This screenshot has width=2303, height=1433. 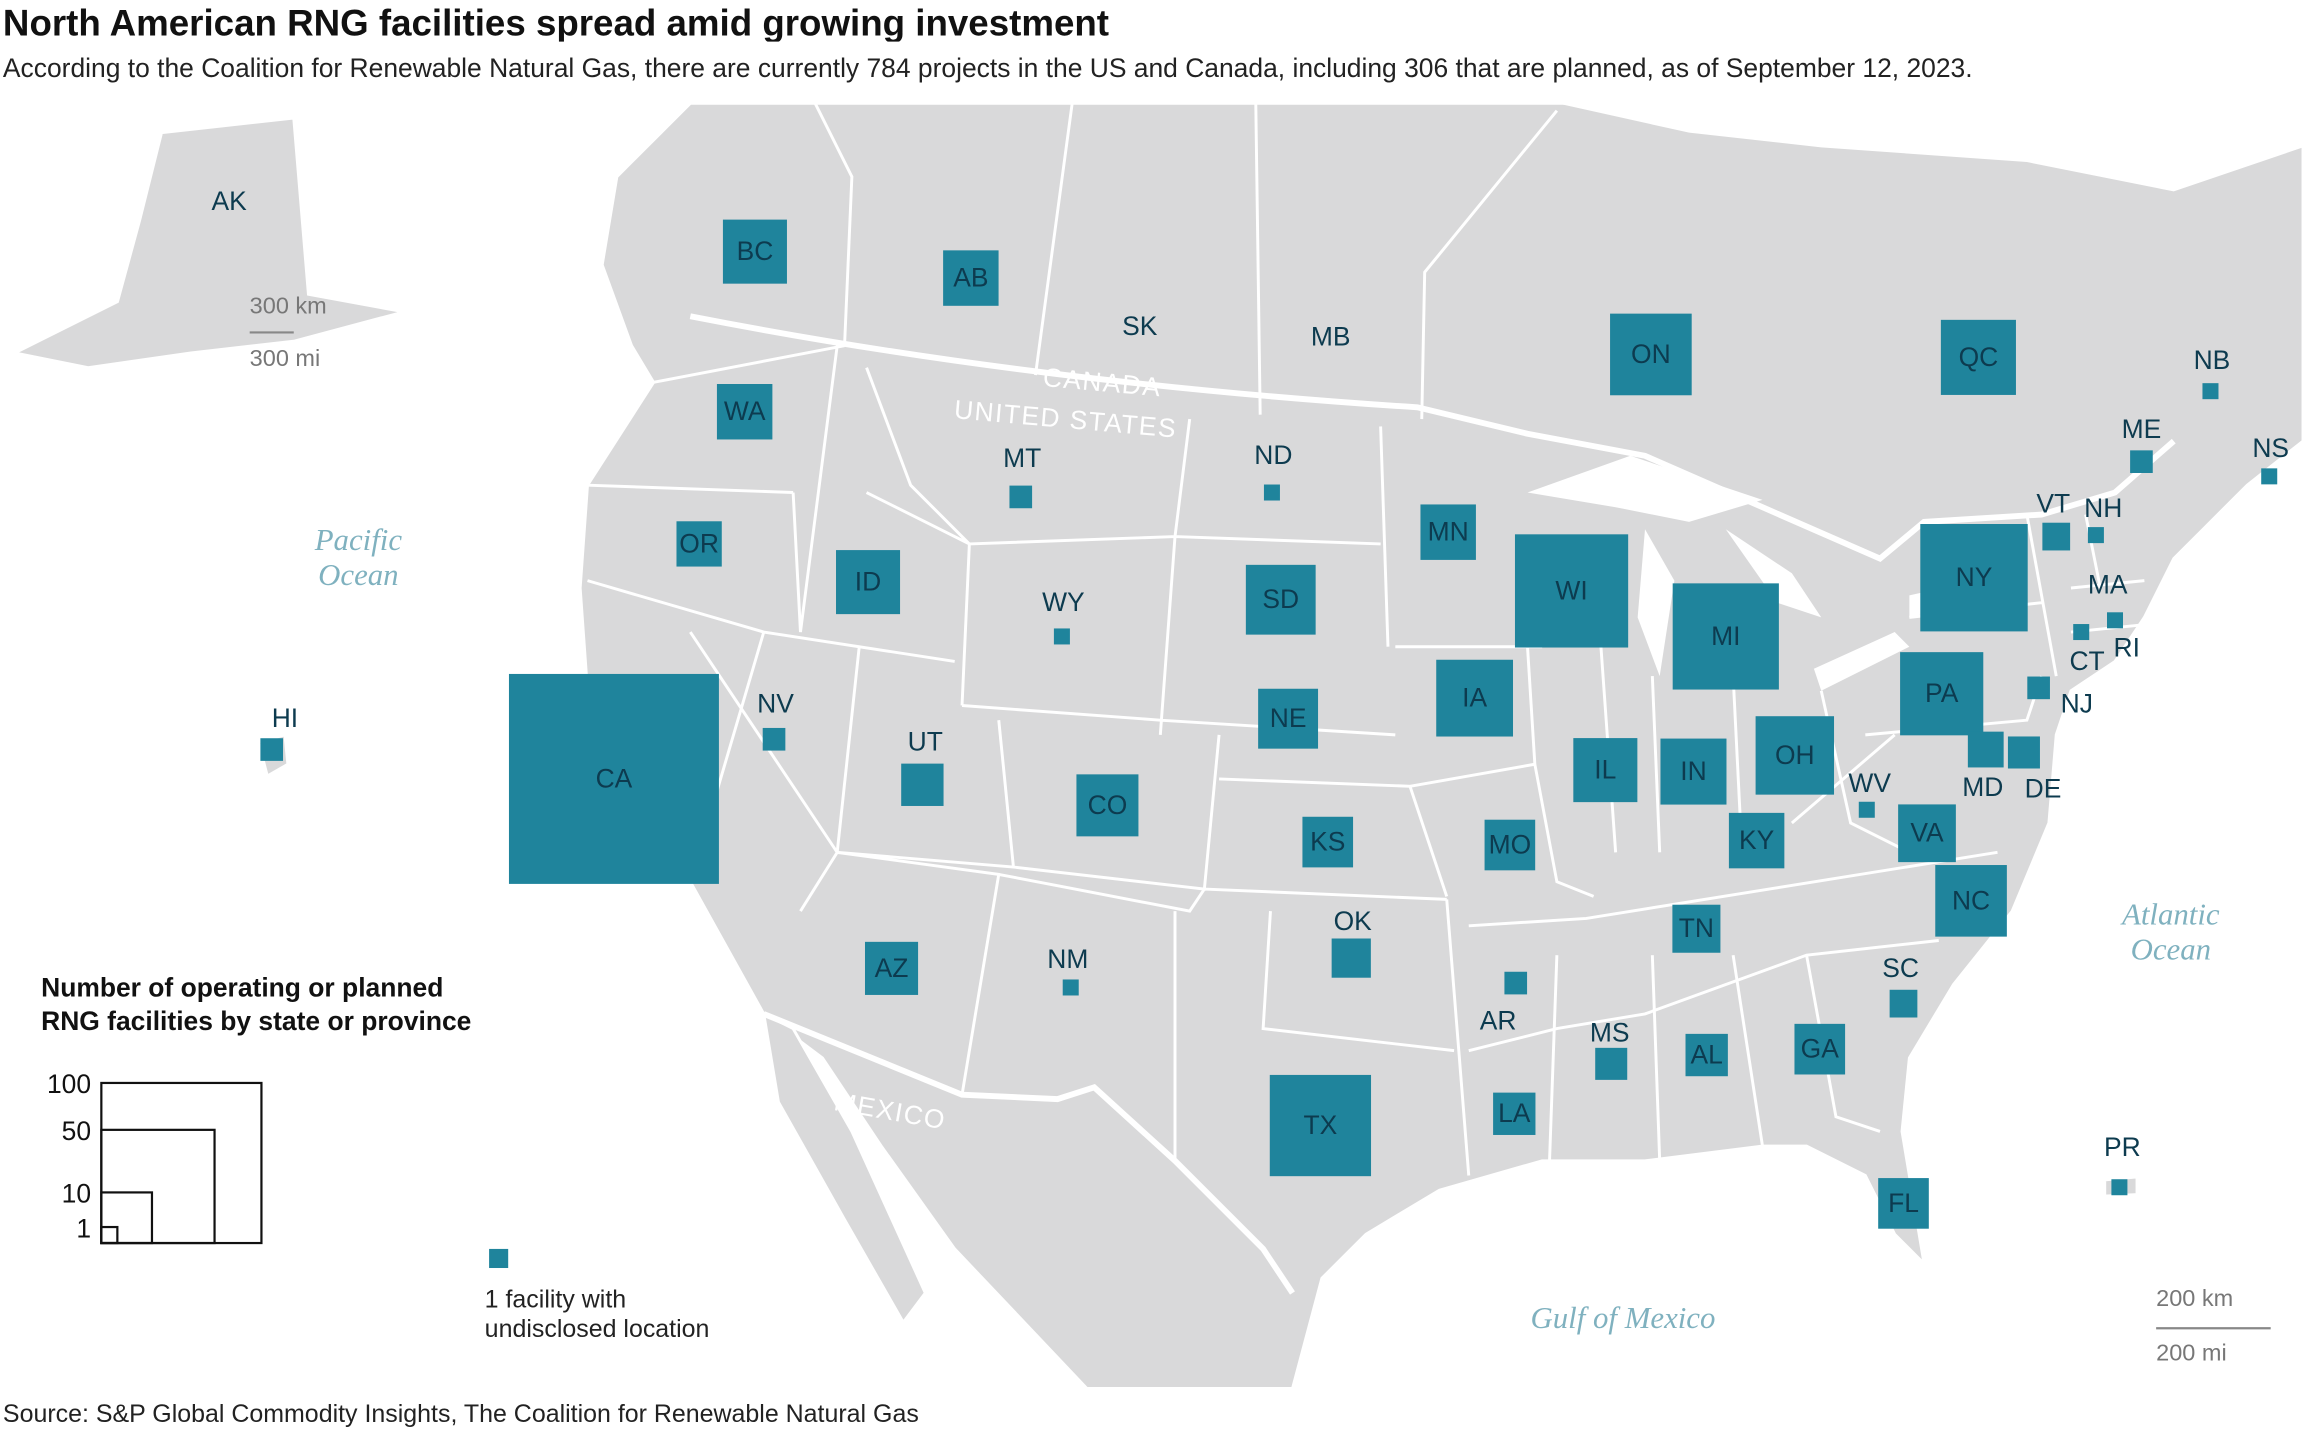 I want to click on gulf-of-mexico-label: Gulf of Mexico, so click(x=1623, y=1318).